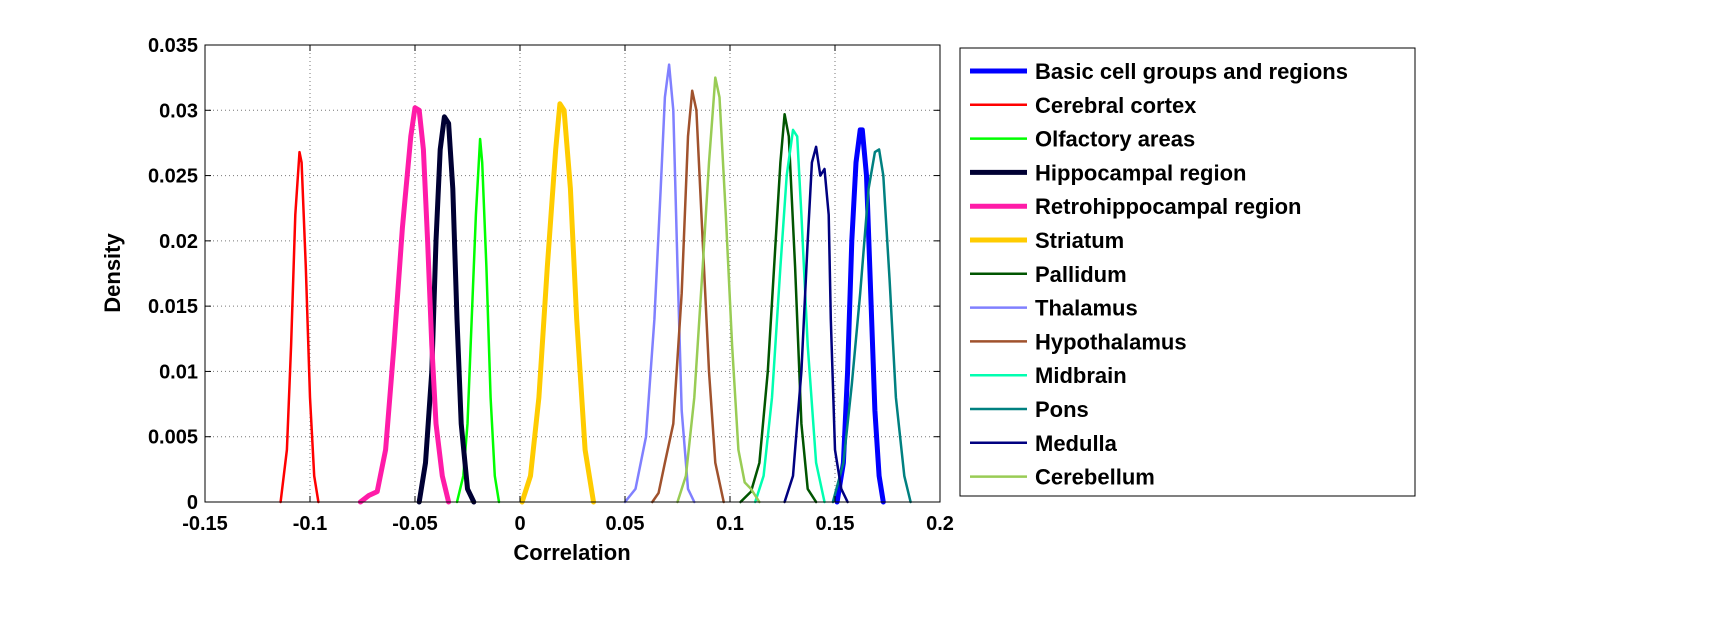  I want to click on legend-label: Cerebral cortex, so click(1116, 105).